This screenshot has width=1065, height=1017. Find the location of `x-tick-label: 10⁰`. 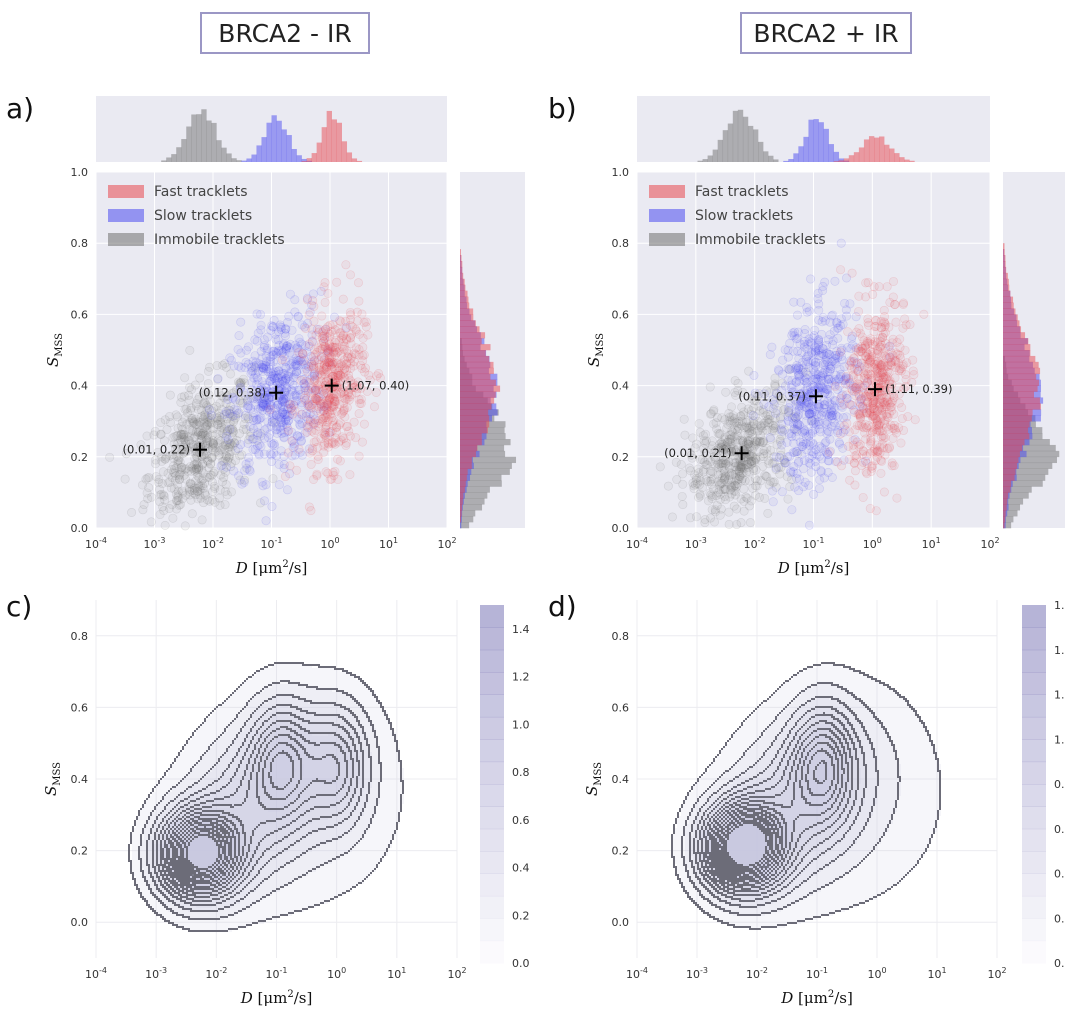

x-tick-label: 10⁰ is located at coordinates (329, 543).